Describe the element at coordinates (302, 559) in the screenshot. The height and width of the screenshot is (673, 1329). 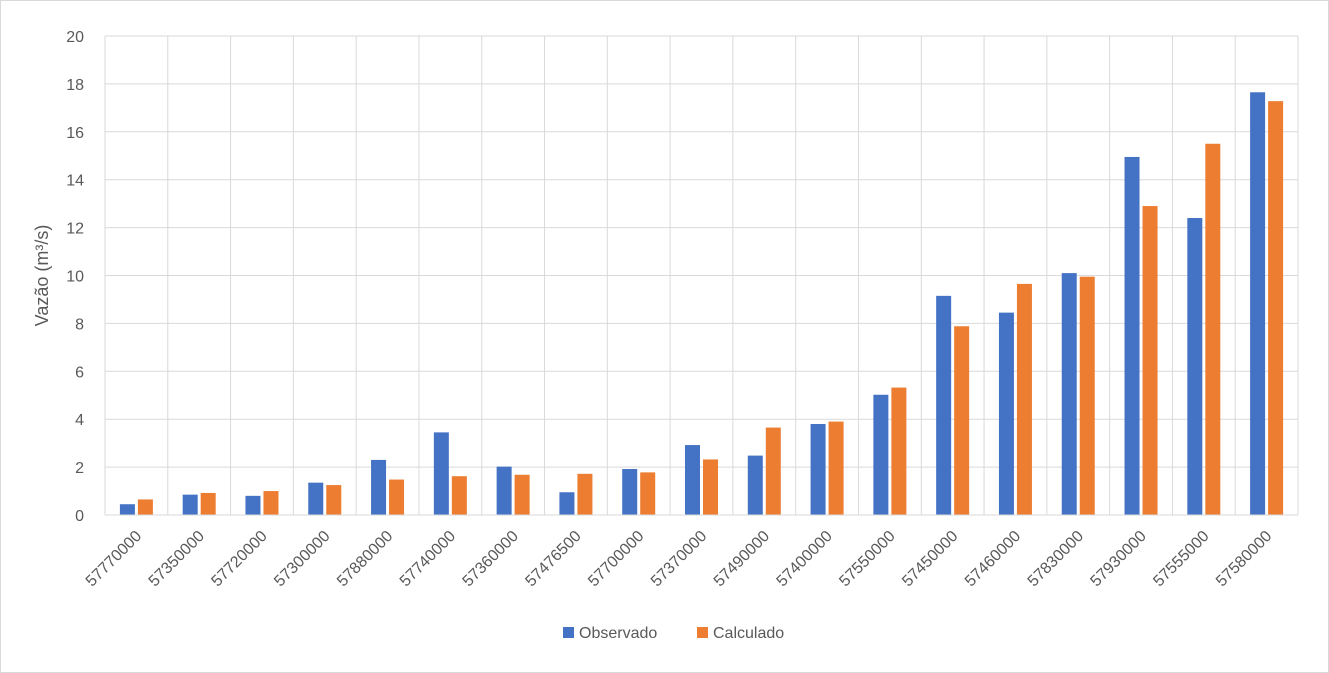
I see `x-tick-label: 57300000` at that location.